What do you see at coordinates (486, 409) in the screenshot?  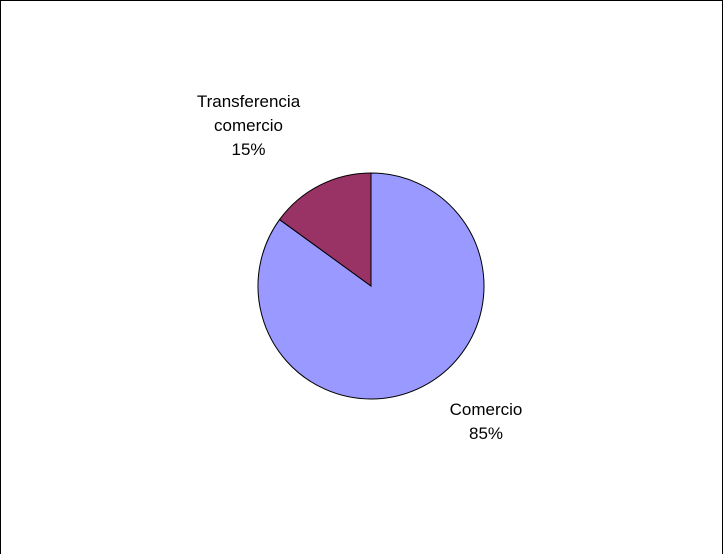 I see `slice-name-comercio: Comercio` at bounding box center [486, 409].